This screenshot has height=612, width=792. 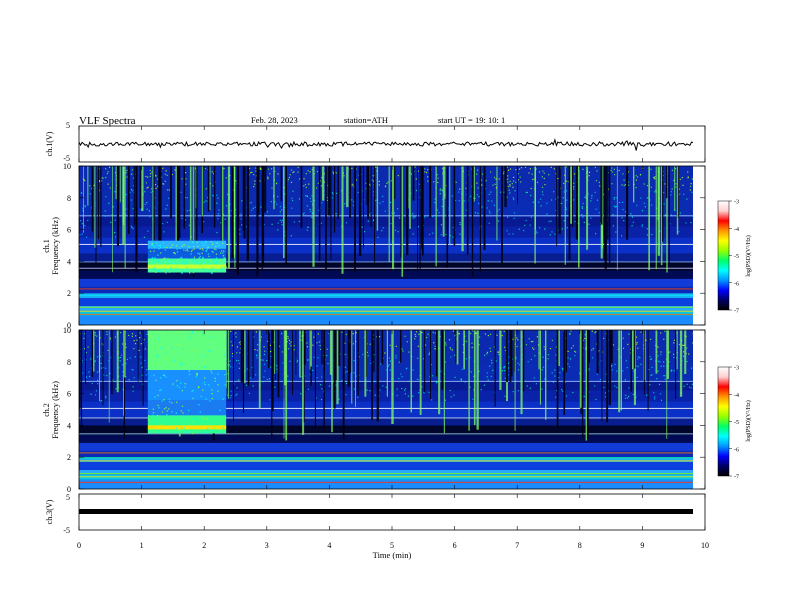 What do you see at coordinates (55, 410) in the screenshot?
I see `ch2-frequency-ylabel: Frequency (kHz)` at bounding box center [55, 410].